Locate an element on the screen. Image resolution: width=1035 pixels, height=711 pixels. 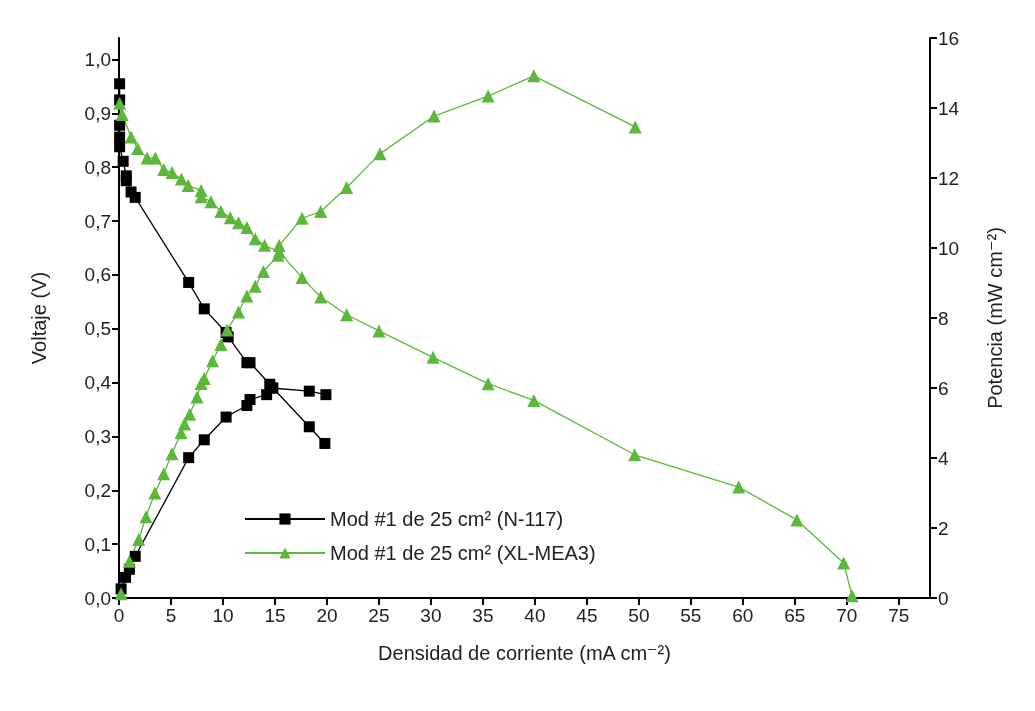
y-tick-label: 0,5 is located at coordinates (97, 329).